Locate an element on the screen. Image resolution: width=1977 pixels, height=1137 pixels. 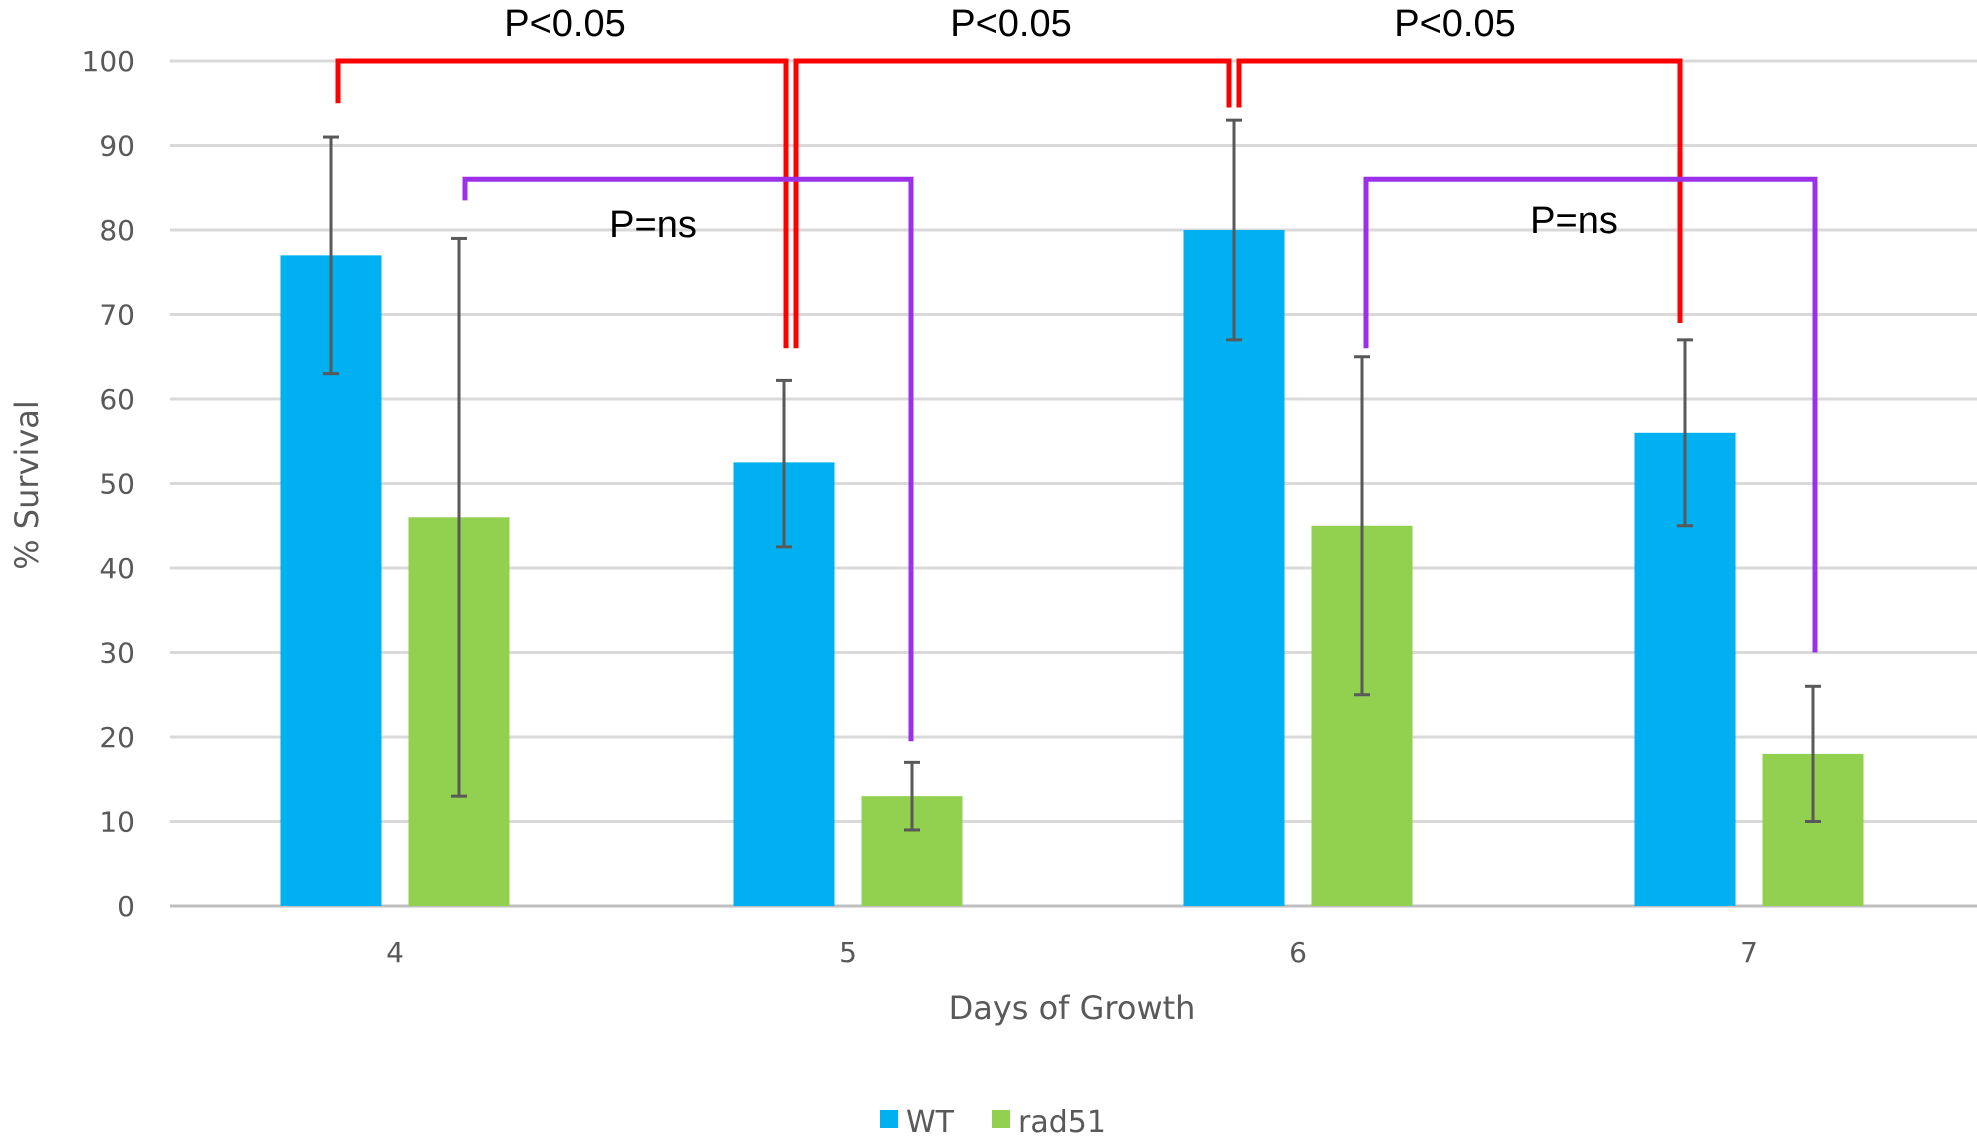
y-tick-label-70: 70 is located at coordinates (117, 315).